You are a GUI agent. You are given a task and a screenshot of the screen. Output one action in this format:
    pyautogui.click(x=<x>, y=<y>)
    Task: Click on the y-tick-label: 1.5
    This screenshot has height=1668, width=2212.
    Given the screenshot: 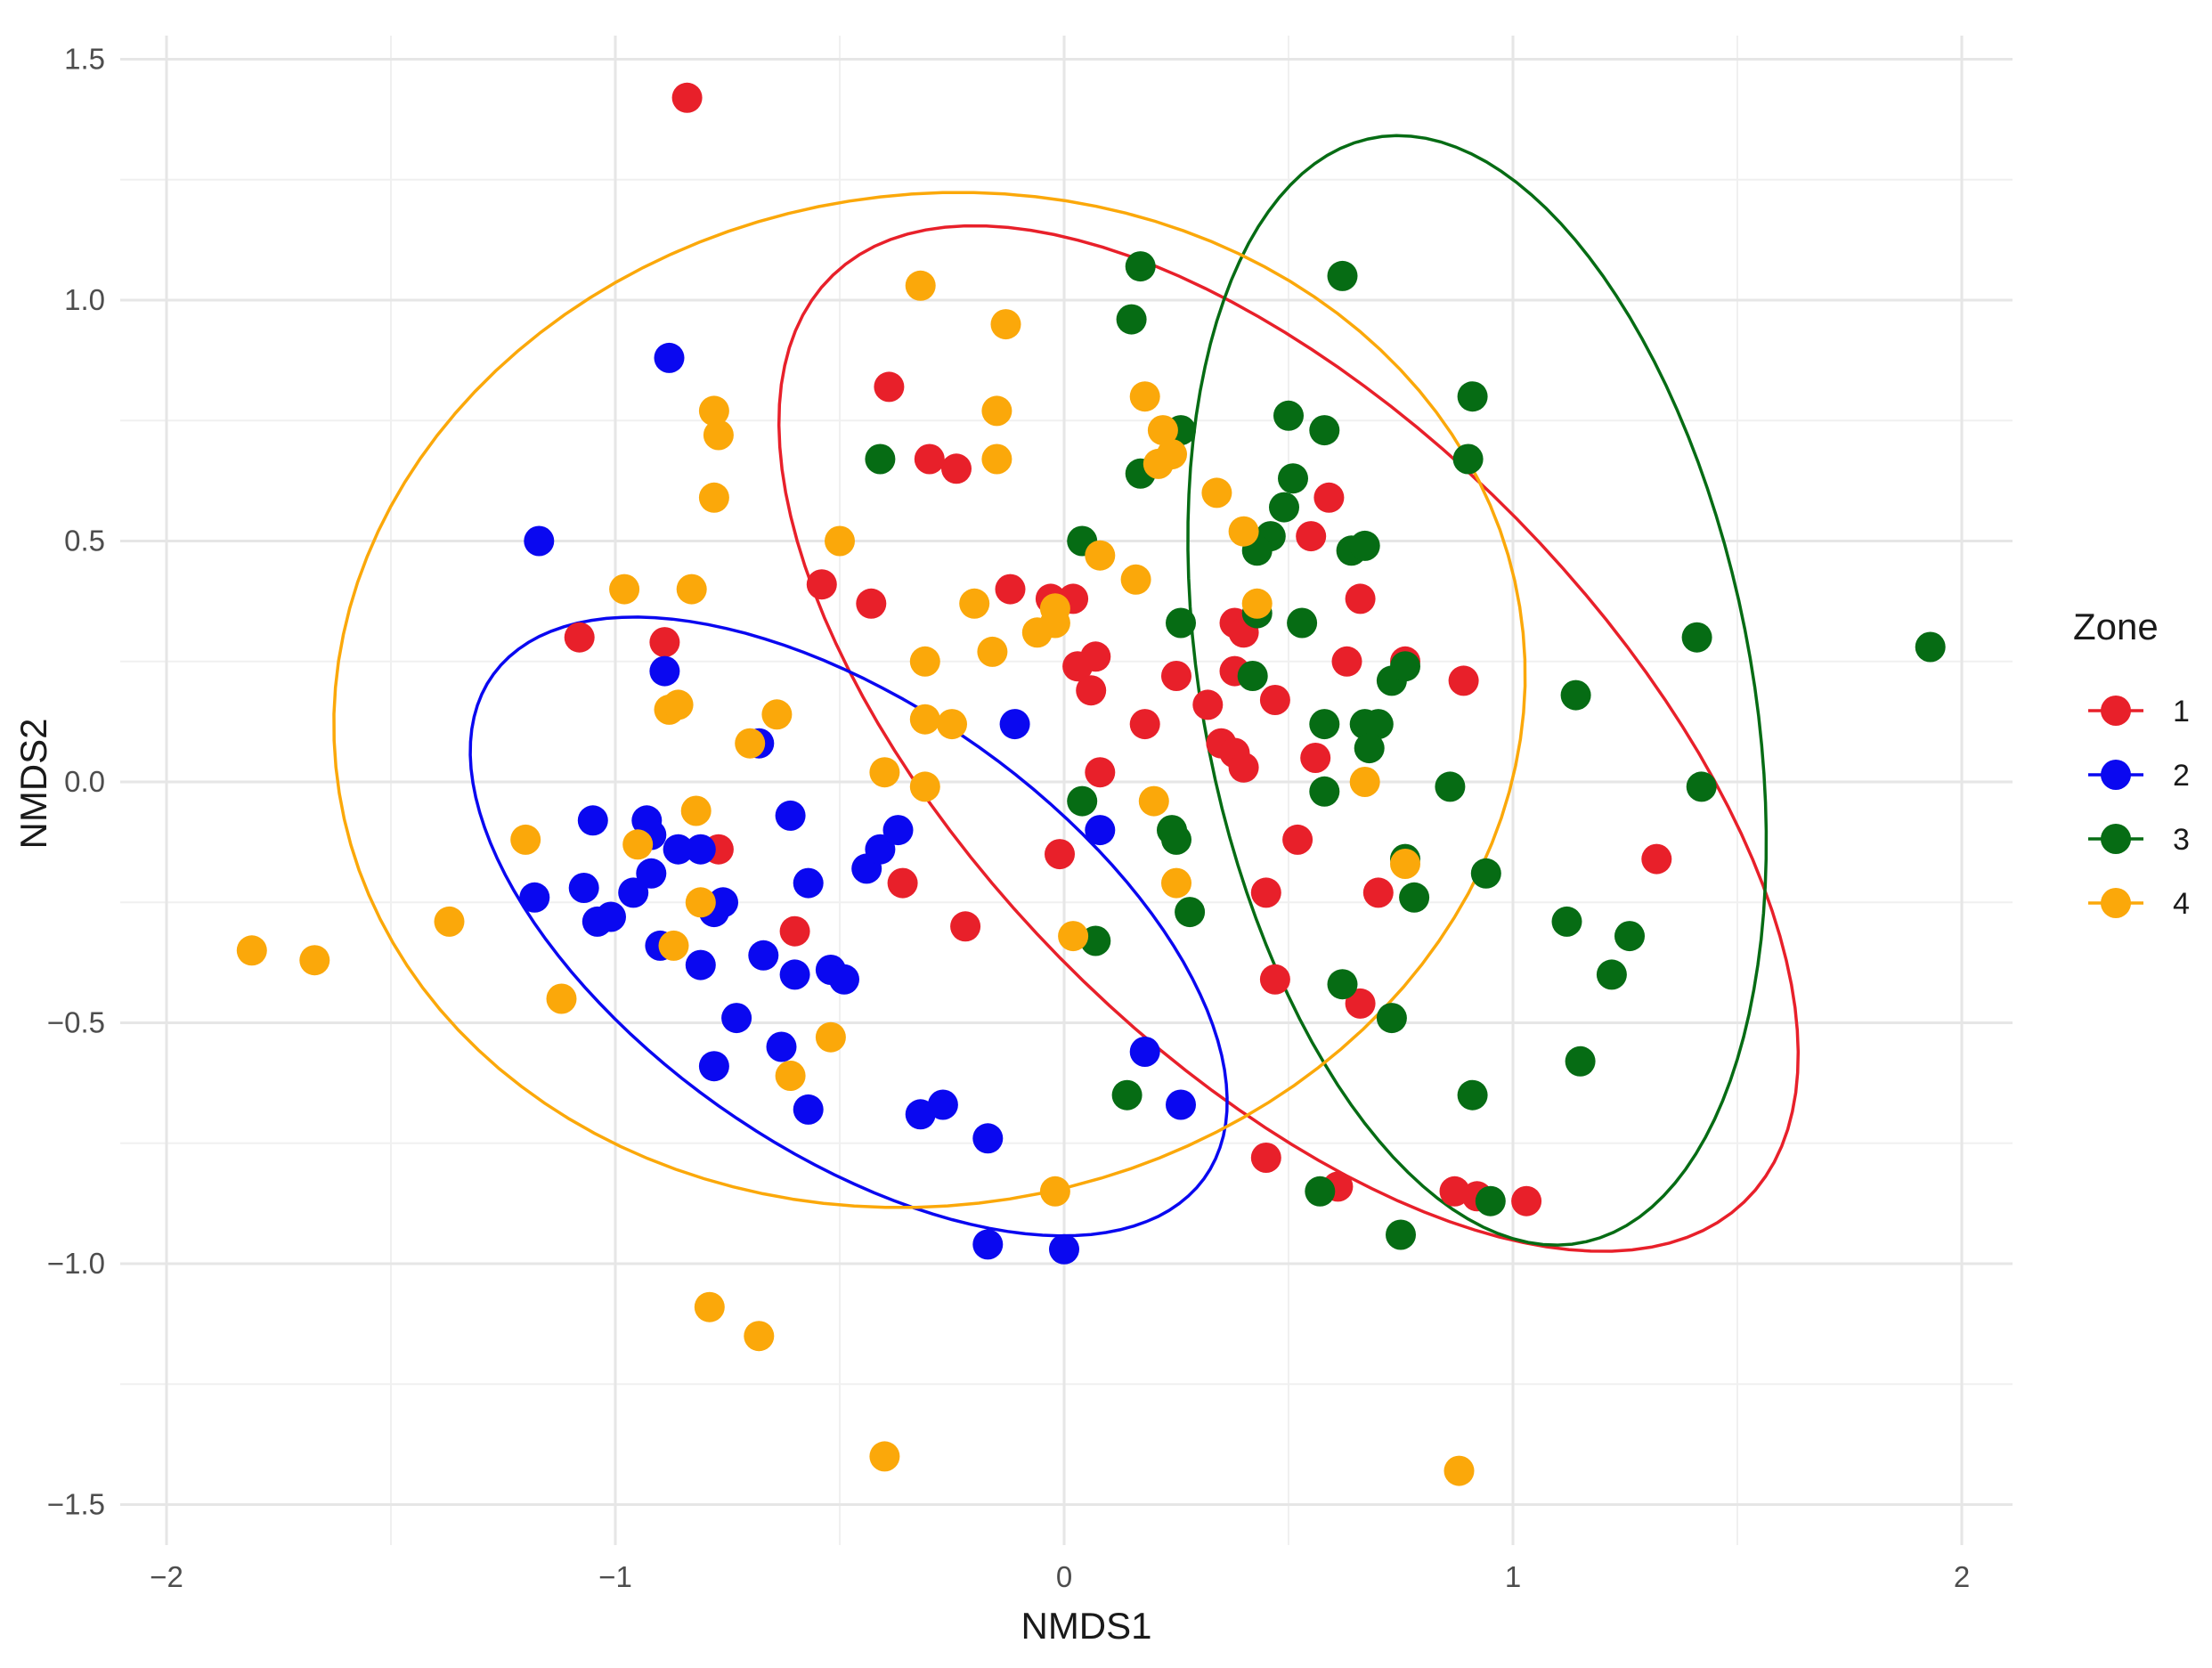 What is the action you would take?
    pyautogui.click(x=84, y=59)
    